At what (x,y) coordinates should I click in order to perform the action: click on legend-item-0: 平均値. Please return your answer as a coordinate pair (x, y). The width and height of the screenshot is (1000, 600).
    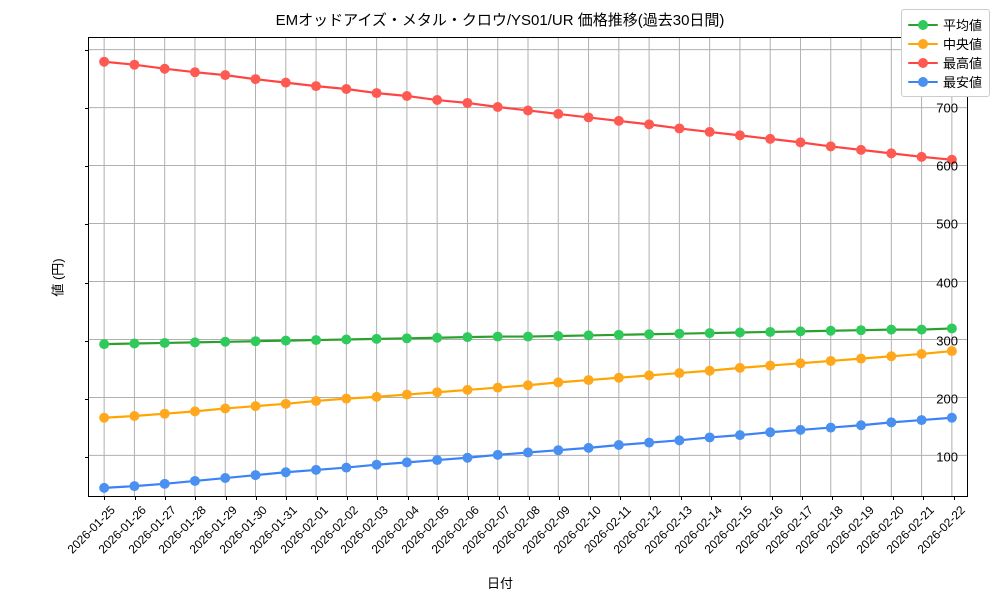
    Looking at the image, I should click on (944, 24).